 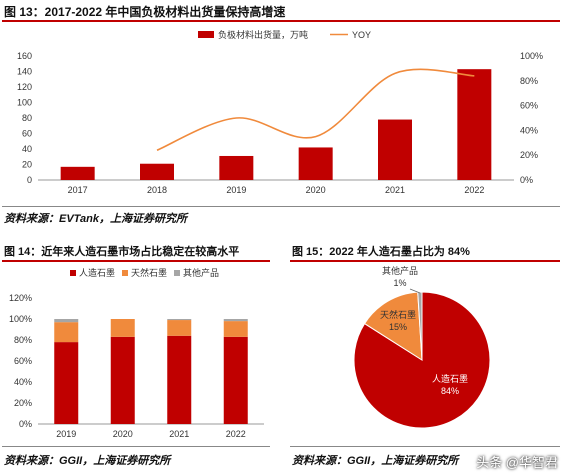 I want to click on fig14-source-rule, so click(x=136, y=446).